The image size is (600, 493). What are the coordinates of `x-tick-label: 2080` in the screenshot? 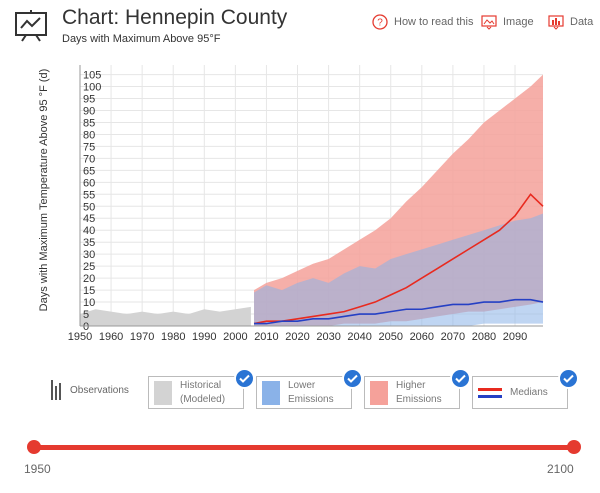 It's located at (484, 337).